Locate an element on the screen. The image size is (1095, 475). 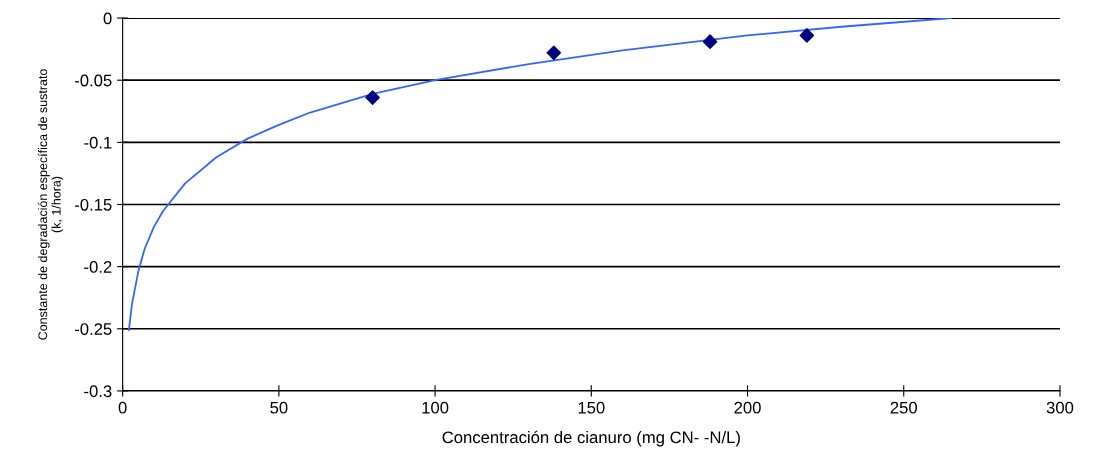
x-tick-label: 50 is located at coordinates (279, 407).